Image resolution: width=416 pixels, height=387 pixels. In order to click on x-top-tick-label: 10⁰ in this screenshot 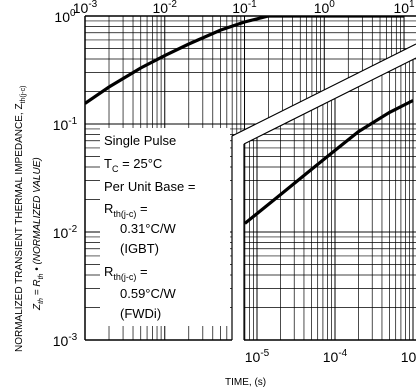, I will do `click(325, 8)`.